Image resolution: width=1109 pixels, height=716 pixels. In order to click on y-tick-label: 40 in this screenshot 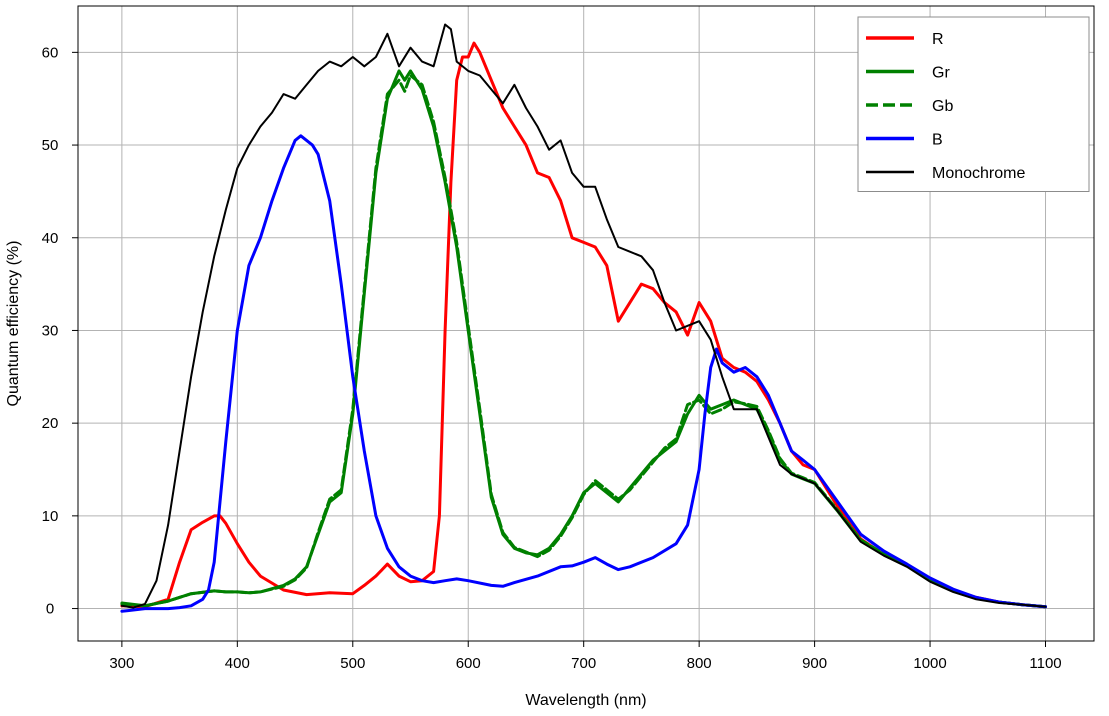, I will do `click(50, 238)`.